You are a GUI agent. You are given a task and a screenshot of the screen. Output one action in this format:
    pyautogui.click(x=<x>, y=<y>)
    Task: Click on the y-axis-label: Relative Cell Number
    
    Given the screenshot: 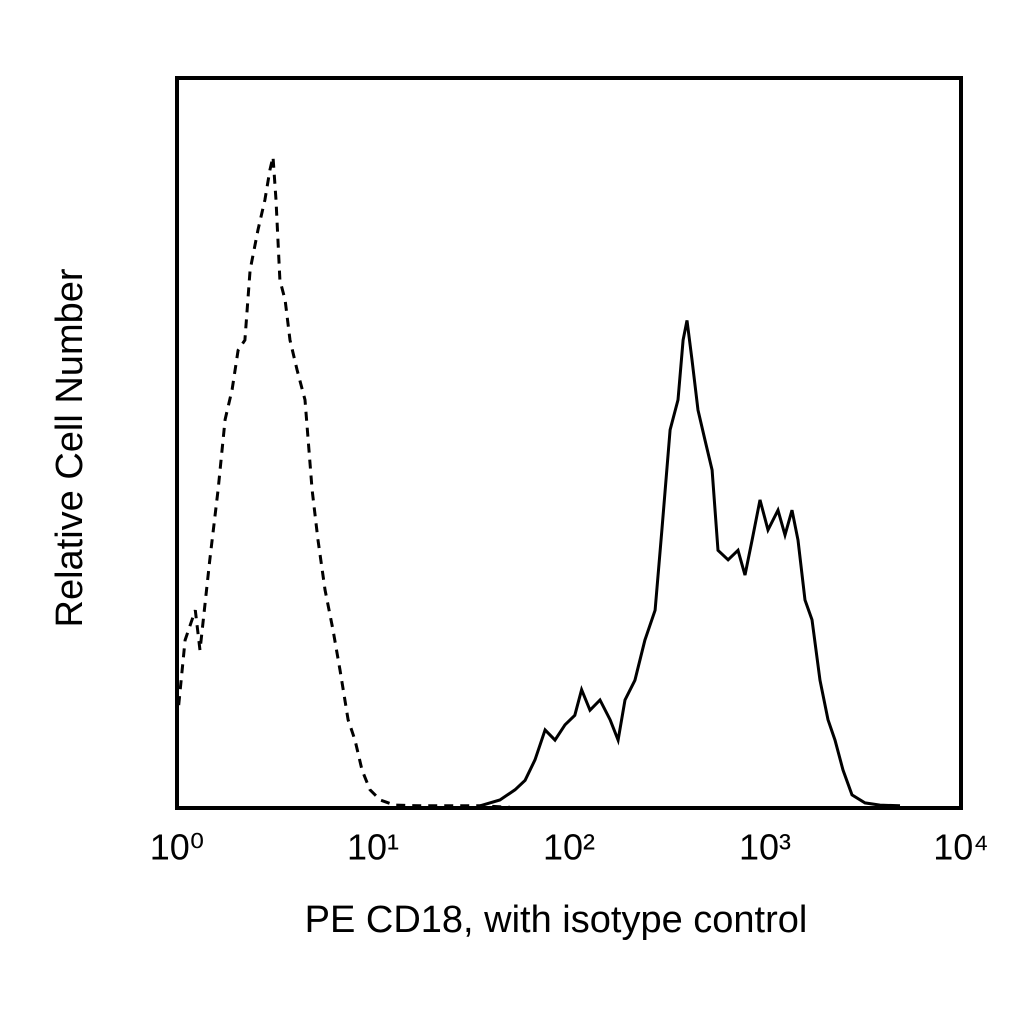 What is the action you would take?
    pyautogui.click(x=70, y=447)
    